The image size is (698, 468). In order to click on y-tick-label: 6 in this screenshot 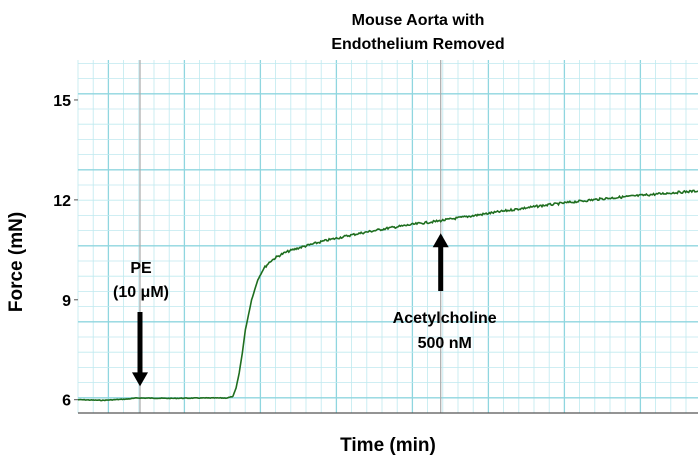, I will do `click(66, 401)`.